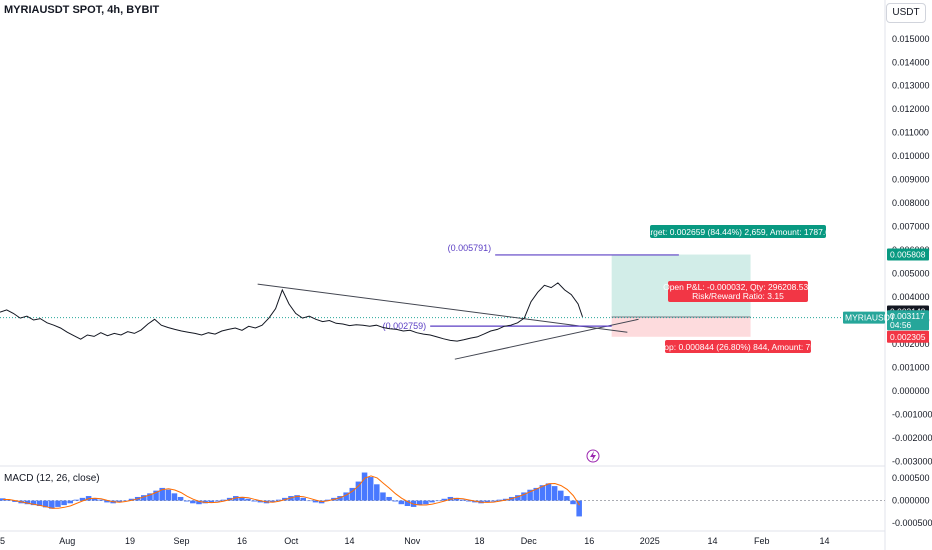 This screenshot has width=932, height=550. I want to click on y-tick-label: -0.002000, so click(912, 438).